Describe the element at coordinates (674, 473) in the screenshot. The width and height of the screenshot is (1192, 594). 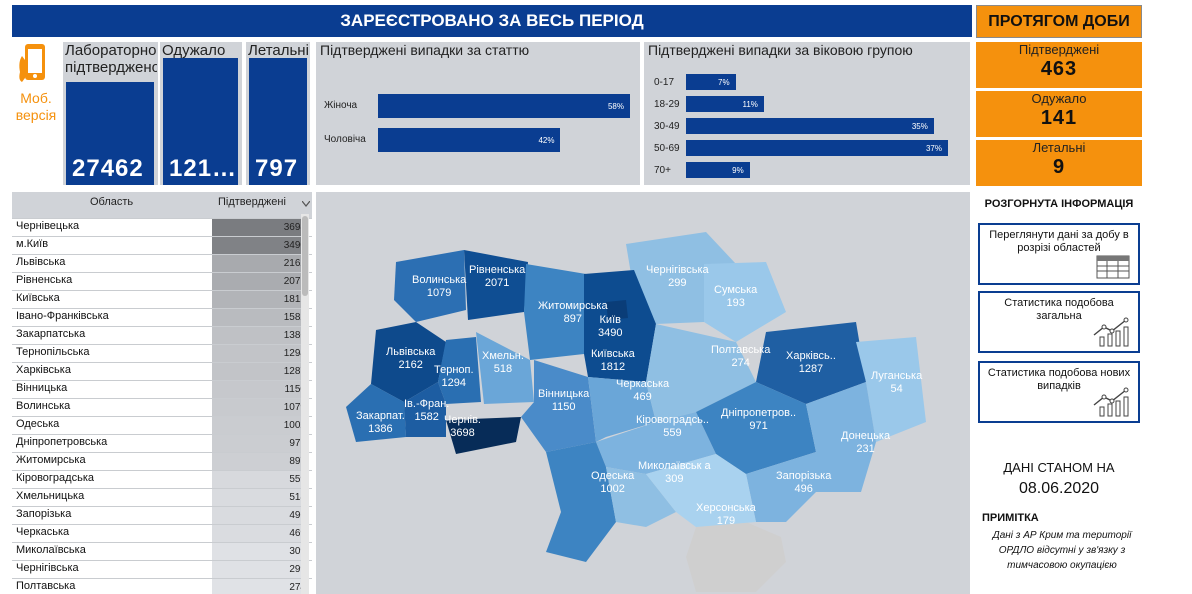
I see `map-region-label: Миколаївськ а 309` at that location.